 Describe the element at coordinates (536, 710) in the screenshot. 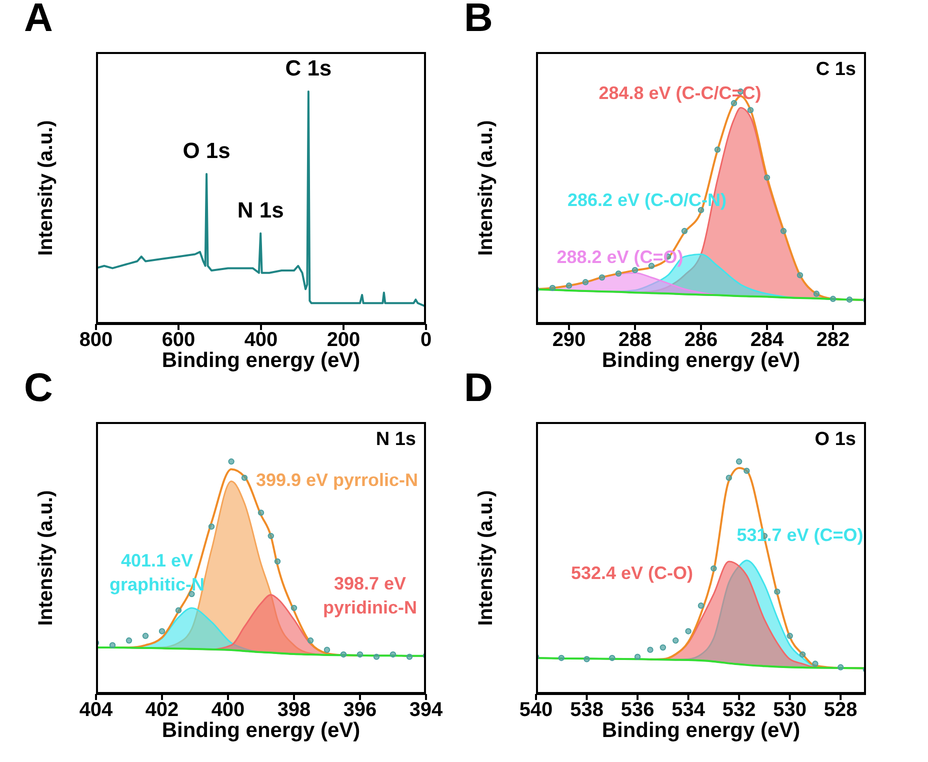

I see `x-tick-label: 540` at that location.